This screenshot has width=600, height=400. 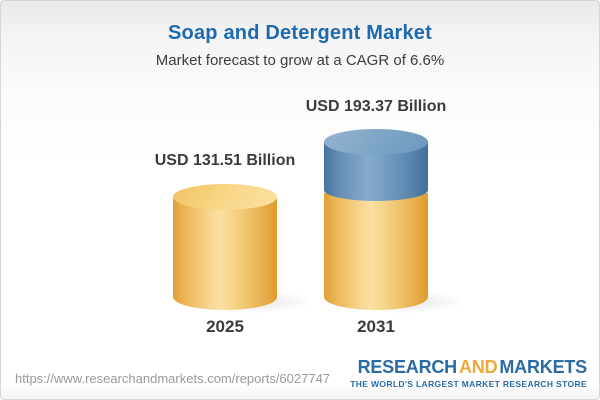 I want to click on logo-word-research: RESEARCH, so click(x=407, y=367).